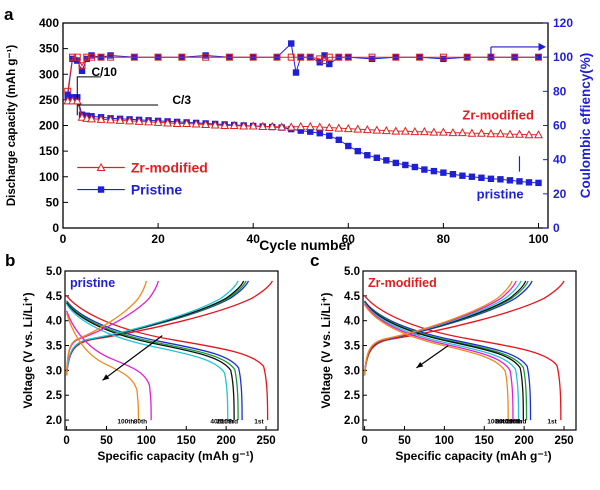  I want to click on y-tick-label-a: 50, so click(53, 202).